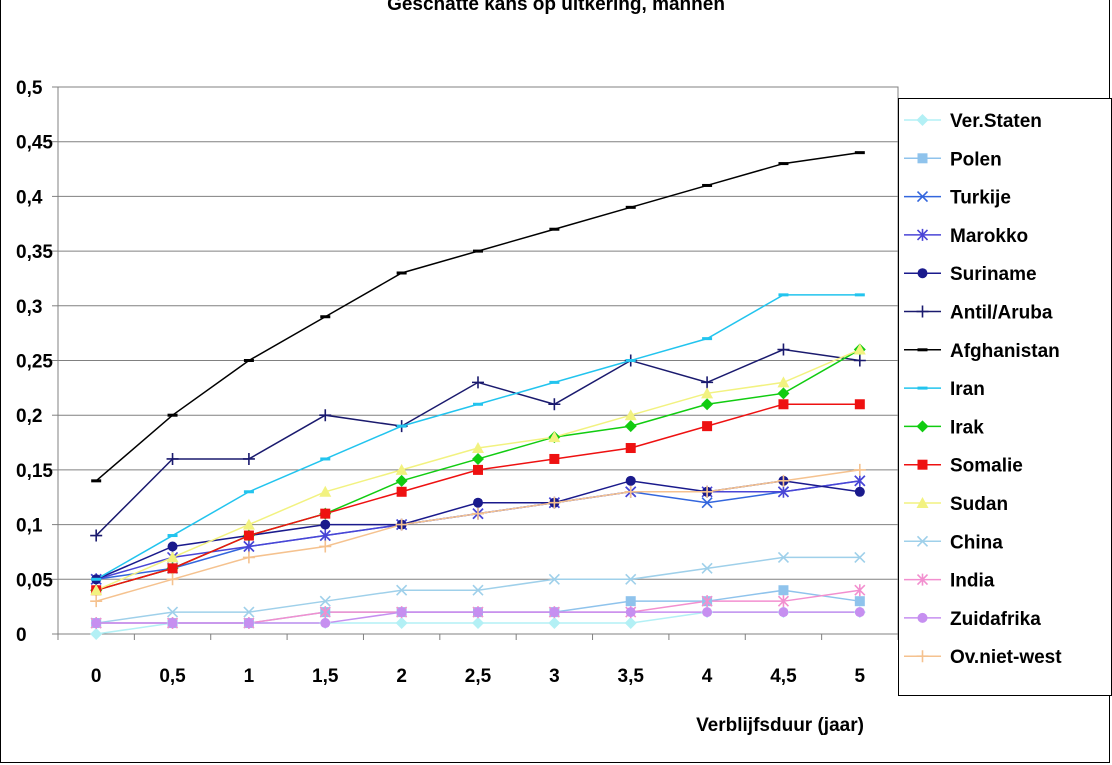  What do you see at coordinates (707, 676) in the screenshot?
I see `x-tick-label: 4` at bounding box center [707, 676].